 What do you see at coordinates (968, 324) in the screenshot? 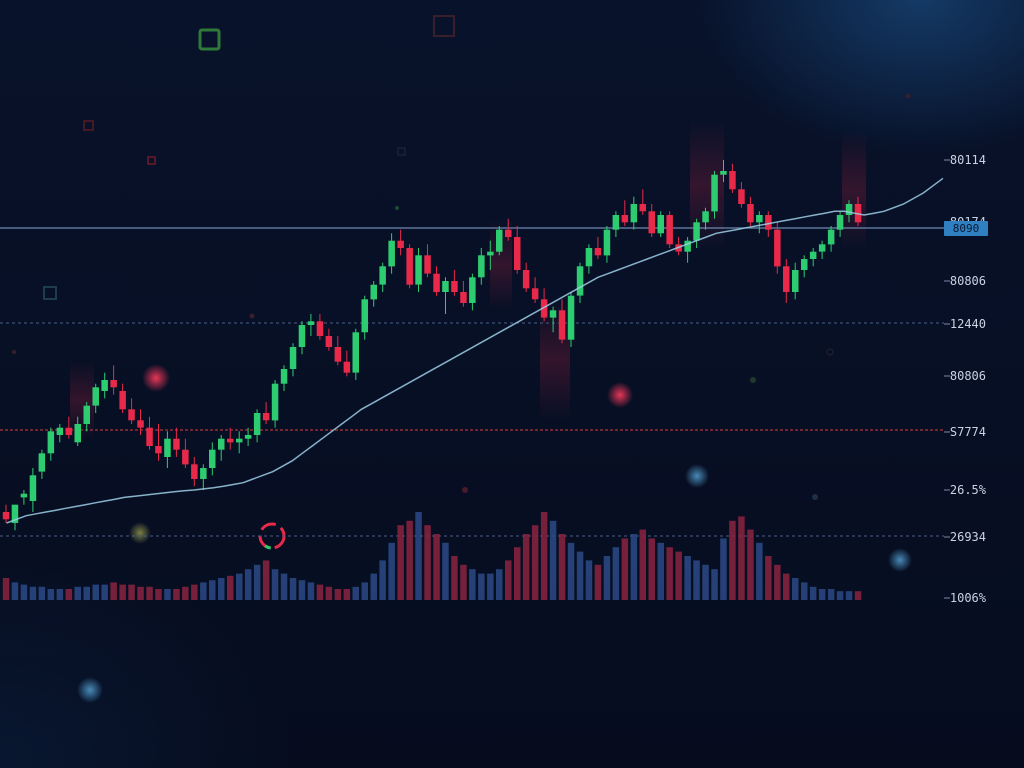
I see `price-axis-label: 12440` at bounding box center [968, 324].